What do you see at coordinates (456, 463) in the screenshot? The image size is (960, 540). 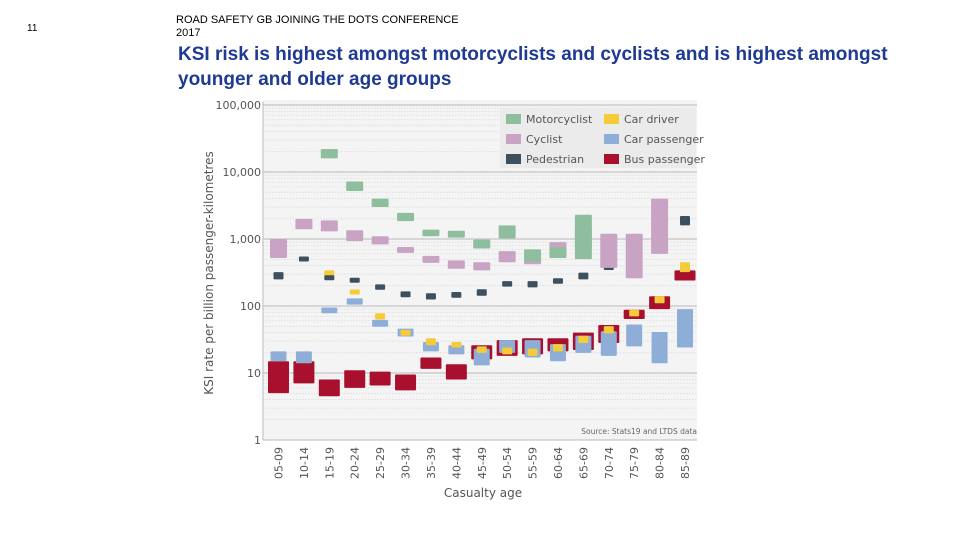 I see `x-tick-label: 40-44` at bounding box center [456, 463].